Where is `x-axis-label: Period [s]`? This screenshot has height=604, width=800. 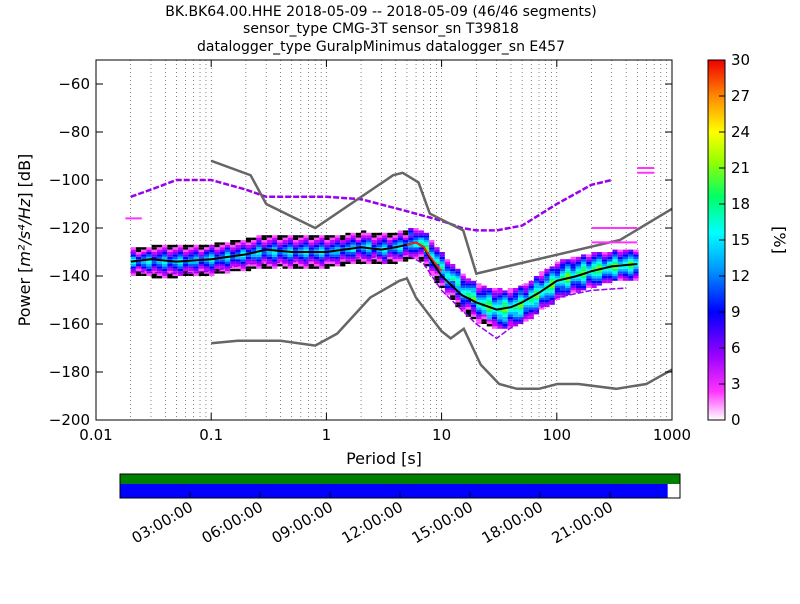 x-axis-label: Period [s] is located at coordinates (384, 458).